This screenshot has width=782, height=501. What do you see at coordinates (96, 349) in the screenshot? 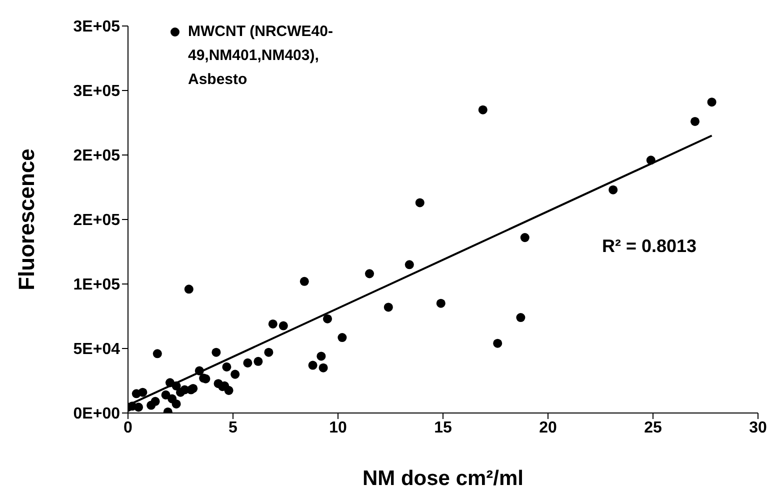
I see `y-tick-label: 5E+04` at bounding box center [96, 349].